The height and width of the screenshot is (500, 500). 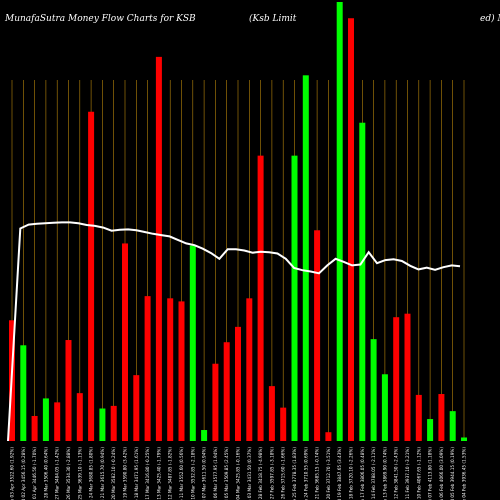 I want to click on x-tick-label: Wed 19 Feb 3847.65 (3.43%), so click(x=339, y=473).